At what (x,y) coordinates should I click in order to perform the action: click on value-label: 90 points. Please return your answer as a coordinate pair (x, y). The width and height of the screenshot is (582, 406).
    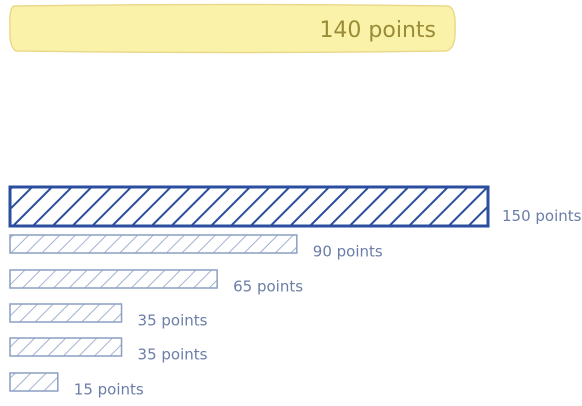
    Looking at the image, I should click on (348, 252).